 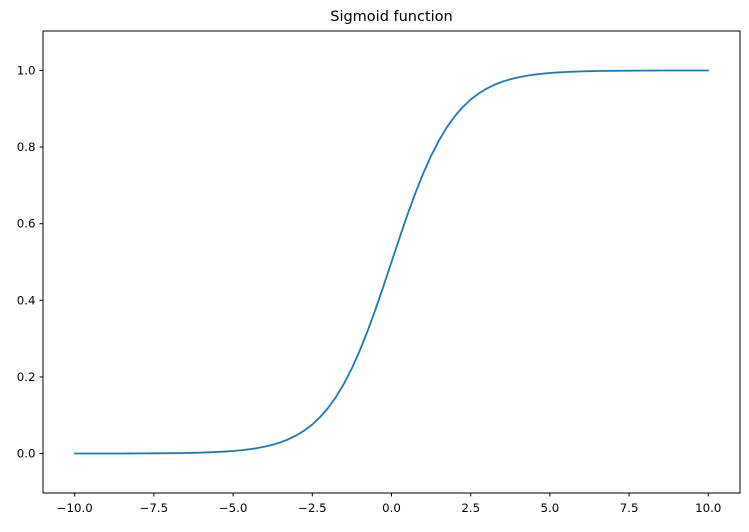 I want to click on y-tick-label: 0.4, so click(x=26, y=300).